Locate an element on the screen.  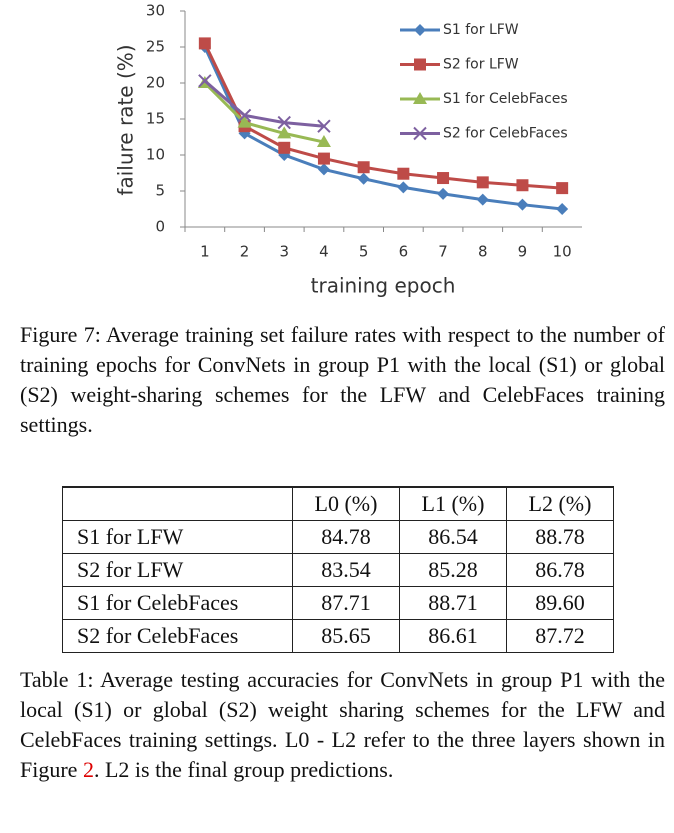
table-row: S2 for CelebFaces 85.65 86.61 87.72 is located at coordinates (338, 636).